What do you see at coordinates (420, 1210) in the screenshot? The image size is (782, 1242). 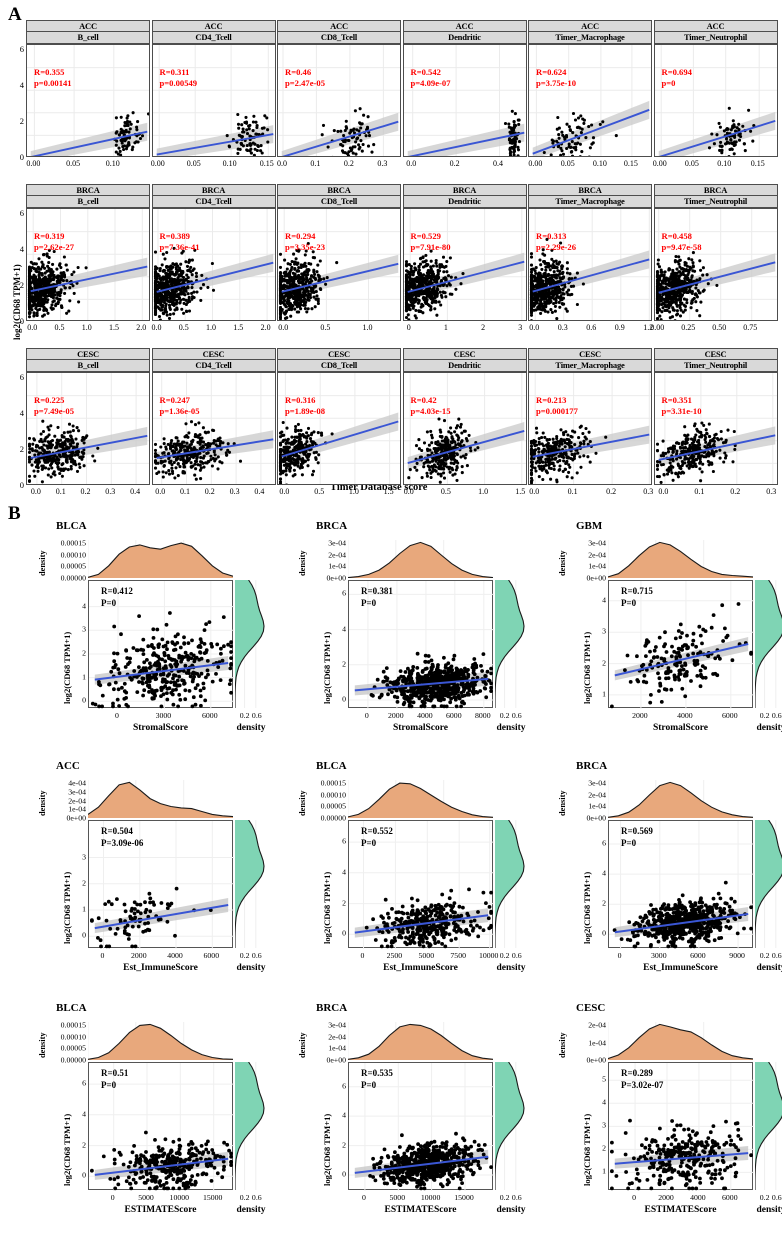 I see `x-axis-label: ESTIMATEScore` at bounding box center [420, 1210].